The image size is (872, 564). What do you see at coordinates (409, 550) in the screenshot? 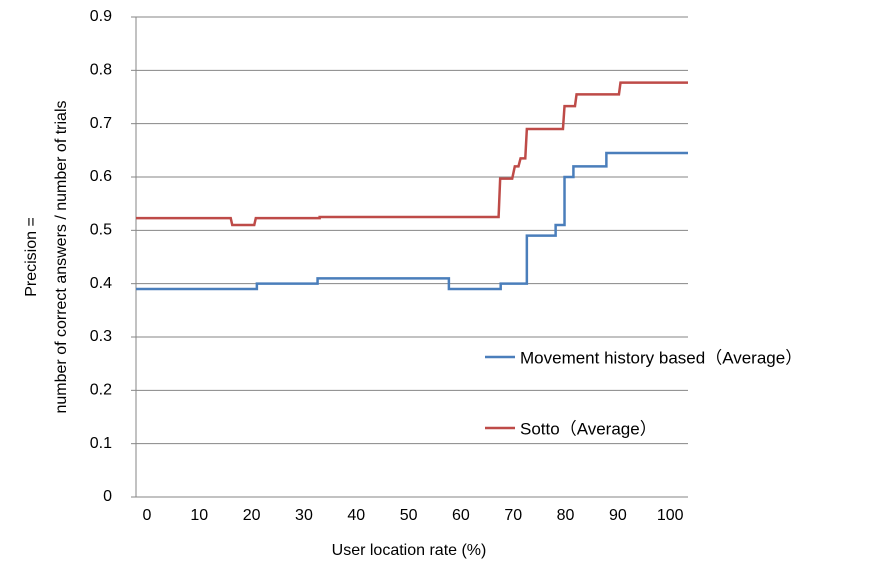
I see `x-axis-label: User location rate (%)` at bounding box center [409, 550].